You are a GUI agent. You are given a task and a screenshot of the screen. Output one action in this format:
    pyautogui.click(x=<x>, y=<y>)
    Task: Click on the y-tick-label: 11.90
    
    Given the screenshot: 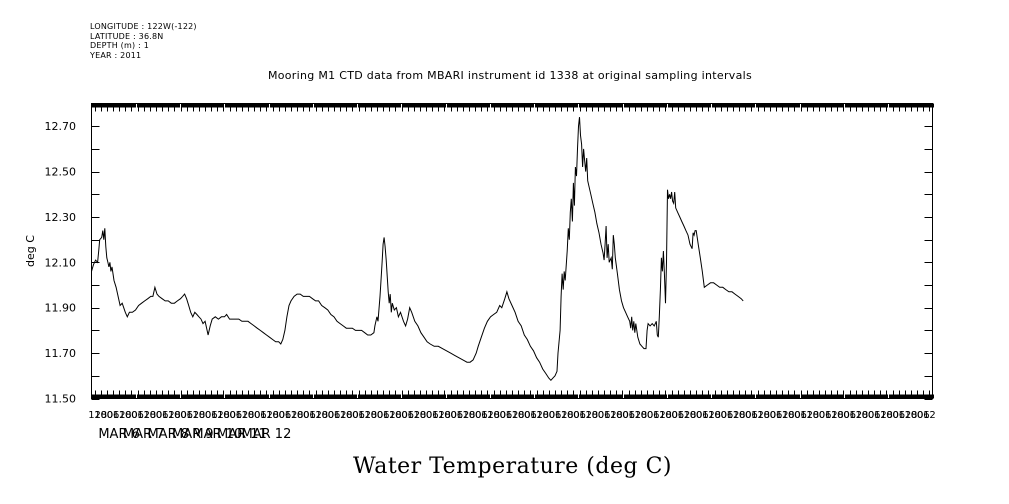 What is the action you would take?
    pyautogui.click(x=61, y=308)
    